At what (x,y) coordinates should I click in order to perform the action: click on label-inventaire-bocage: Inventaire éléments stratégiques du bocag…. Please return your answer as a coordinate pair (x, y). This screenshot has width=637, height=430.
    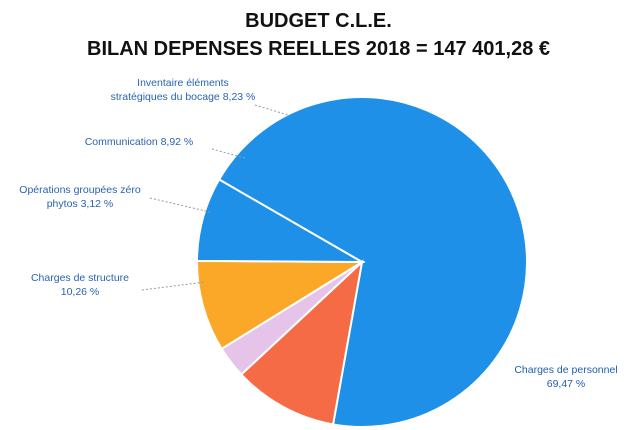
    Looking at the image, I should click on (183, 90).